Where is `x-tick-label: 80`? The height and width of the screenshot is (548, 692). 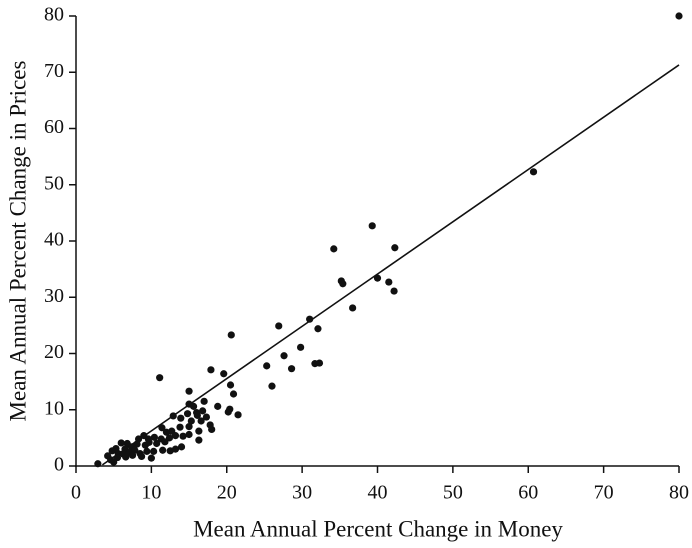 x-tick-label: 80 is located at coordinates (679, 493).